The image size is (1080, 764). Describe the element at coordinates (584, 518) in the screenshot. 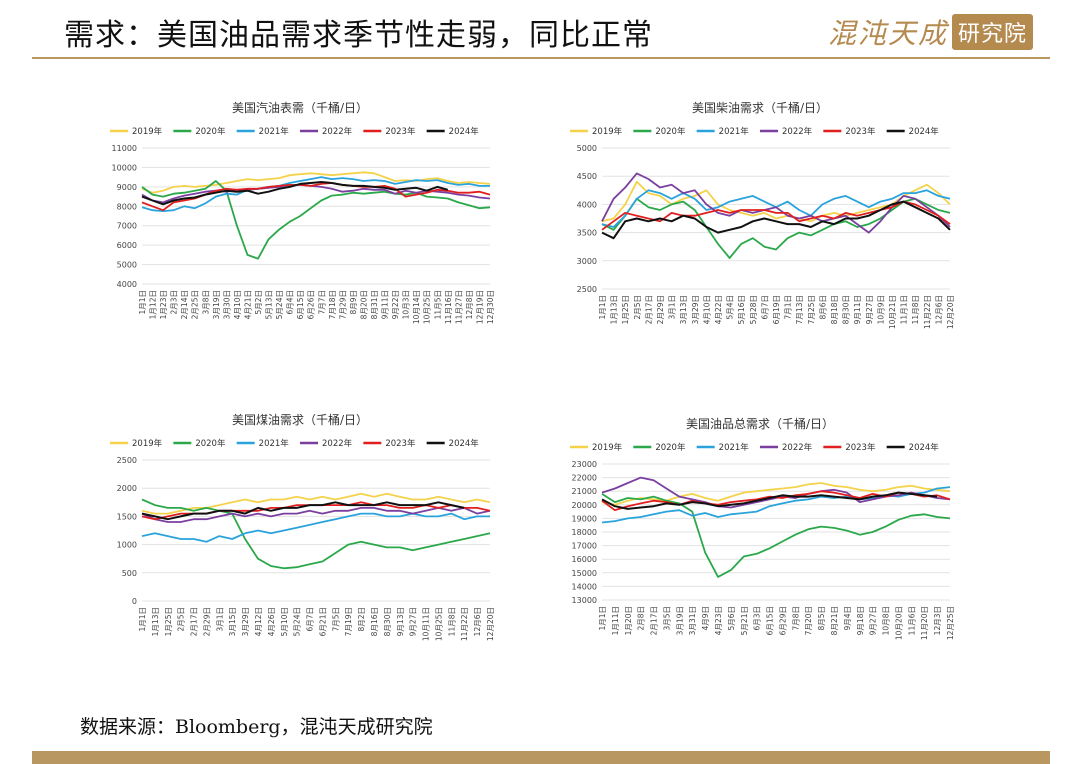

I see `y-tick-label: 19000` at that location.